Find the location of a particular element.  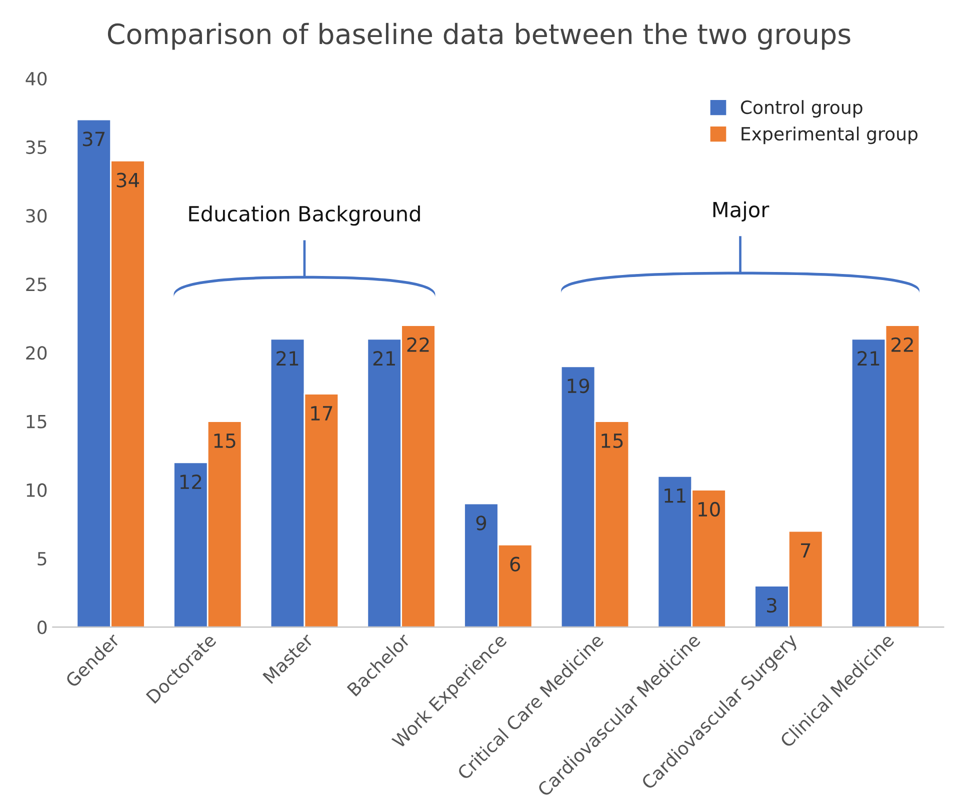

y-tick-label: 20 is located at coordinates (36, 353).